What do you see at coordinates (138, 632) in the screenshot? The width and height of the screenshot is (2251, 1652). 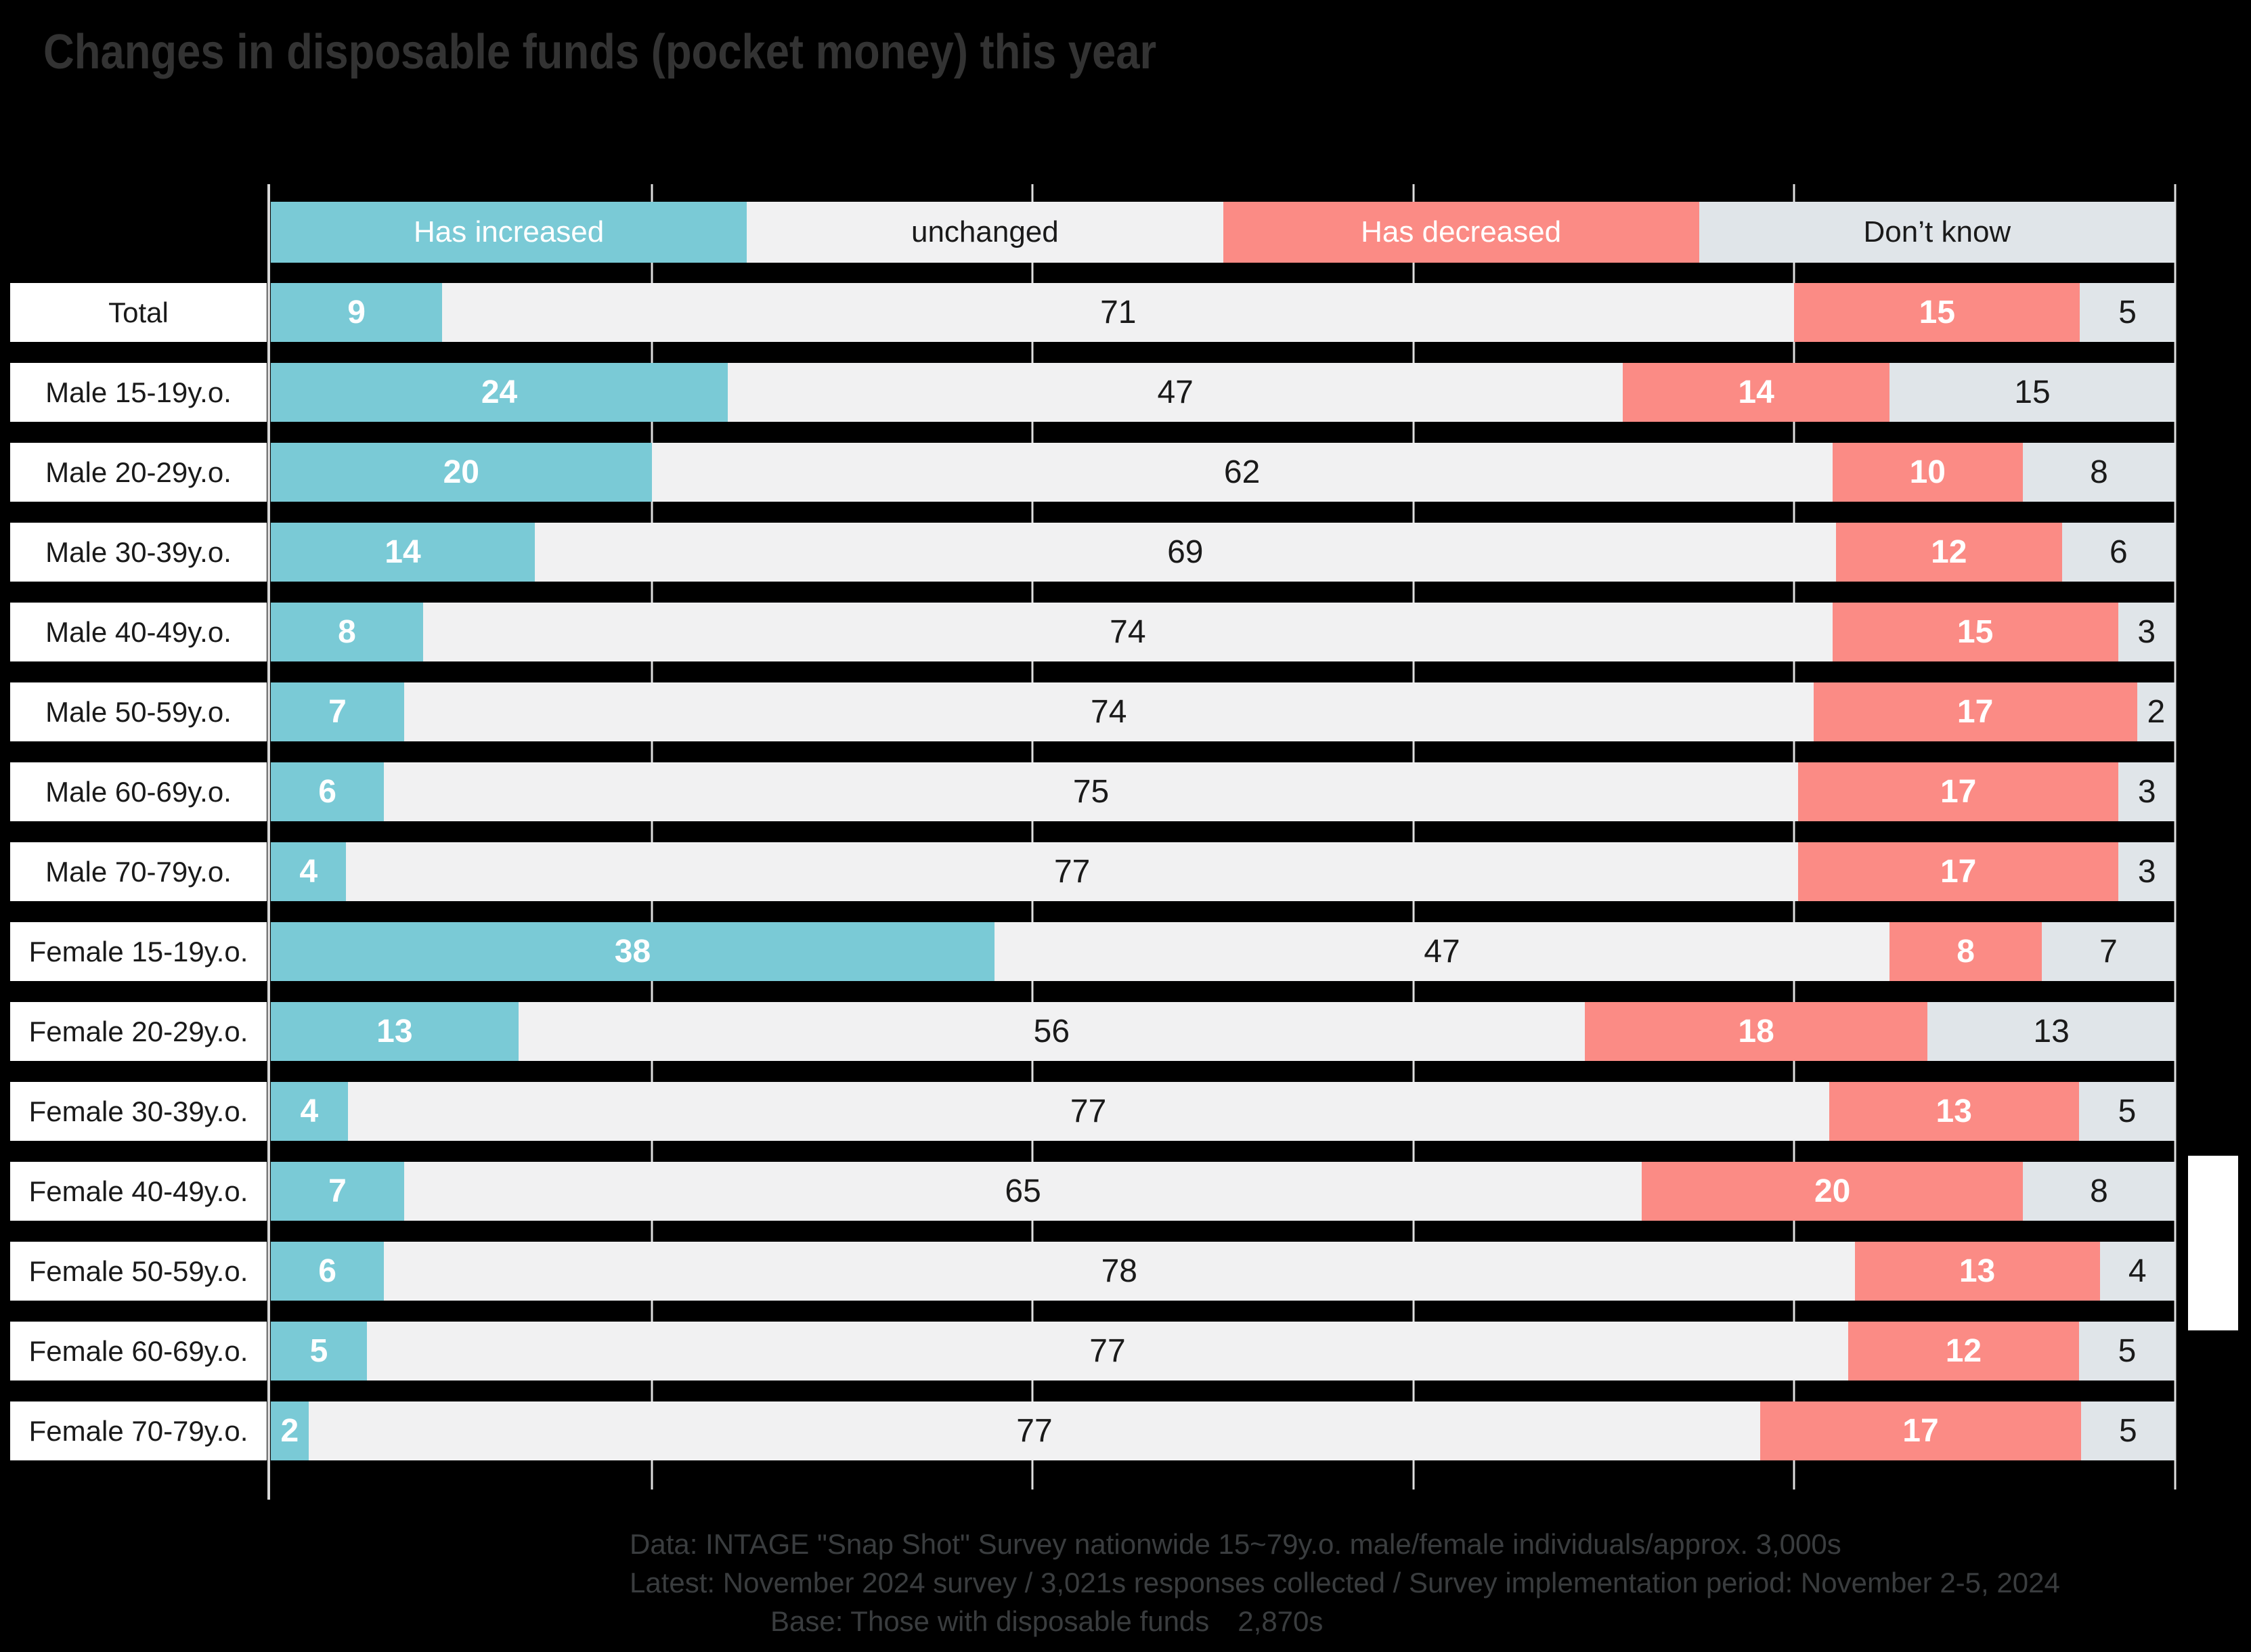 I see `row-label: Male 40-49y.o.` at bounding box center [138, 632].